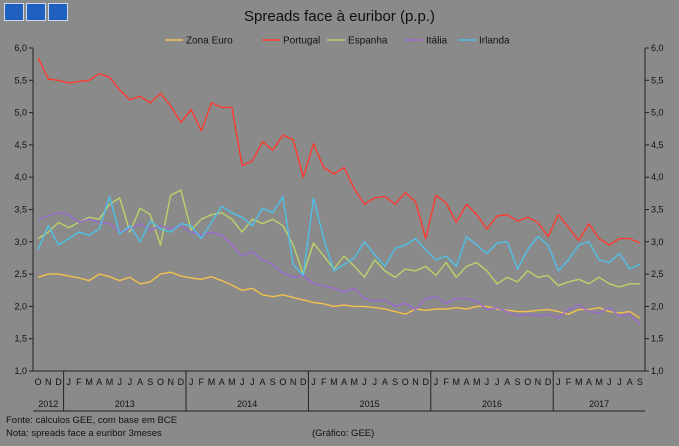  What do you see at coordinates (84, 433) in the screenshot?
I see `footnote: Nota: spreads face a euribor 3meses` at bounding box center [84, 433].